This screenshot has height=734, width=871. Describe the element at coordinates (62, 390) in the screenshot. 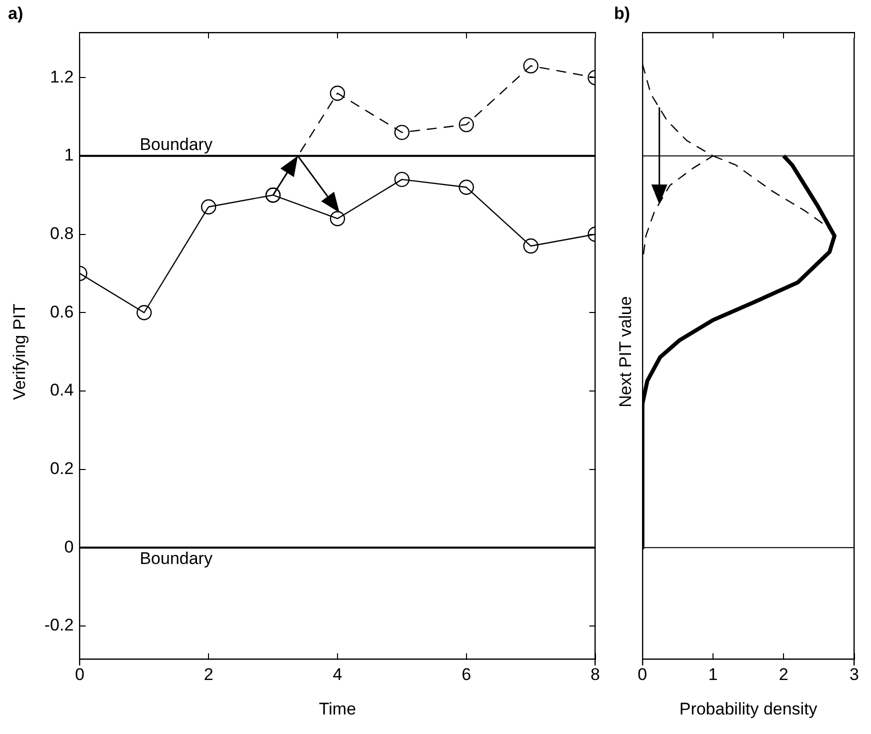

I see `y-tick-label: 0.4` at that location.